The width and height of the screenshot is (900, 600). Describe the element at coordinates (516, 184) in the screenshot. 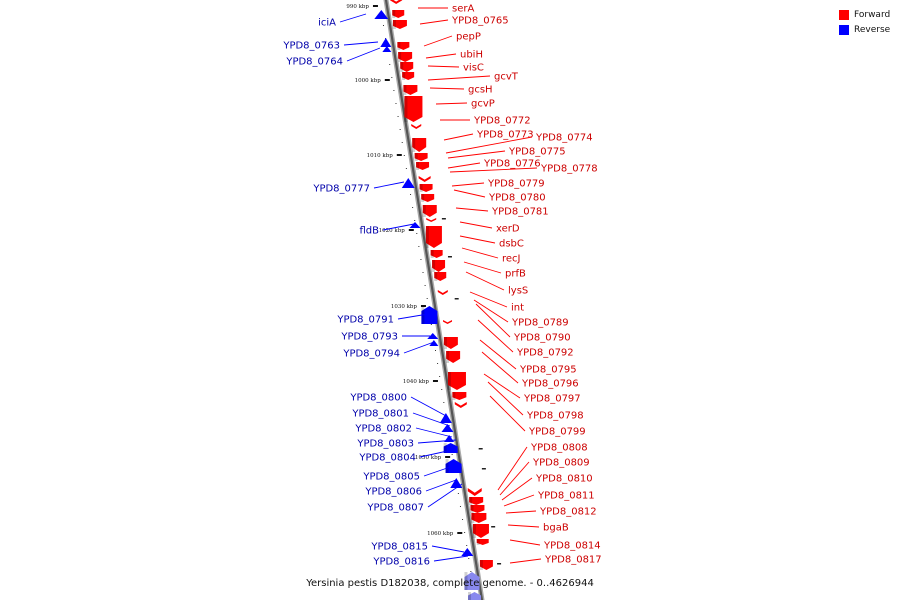

I see `forward-gene-label: YPD8_0779` at that location.